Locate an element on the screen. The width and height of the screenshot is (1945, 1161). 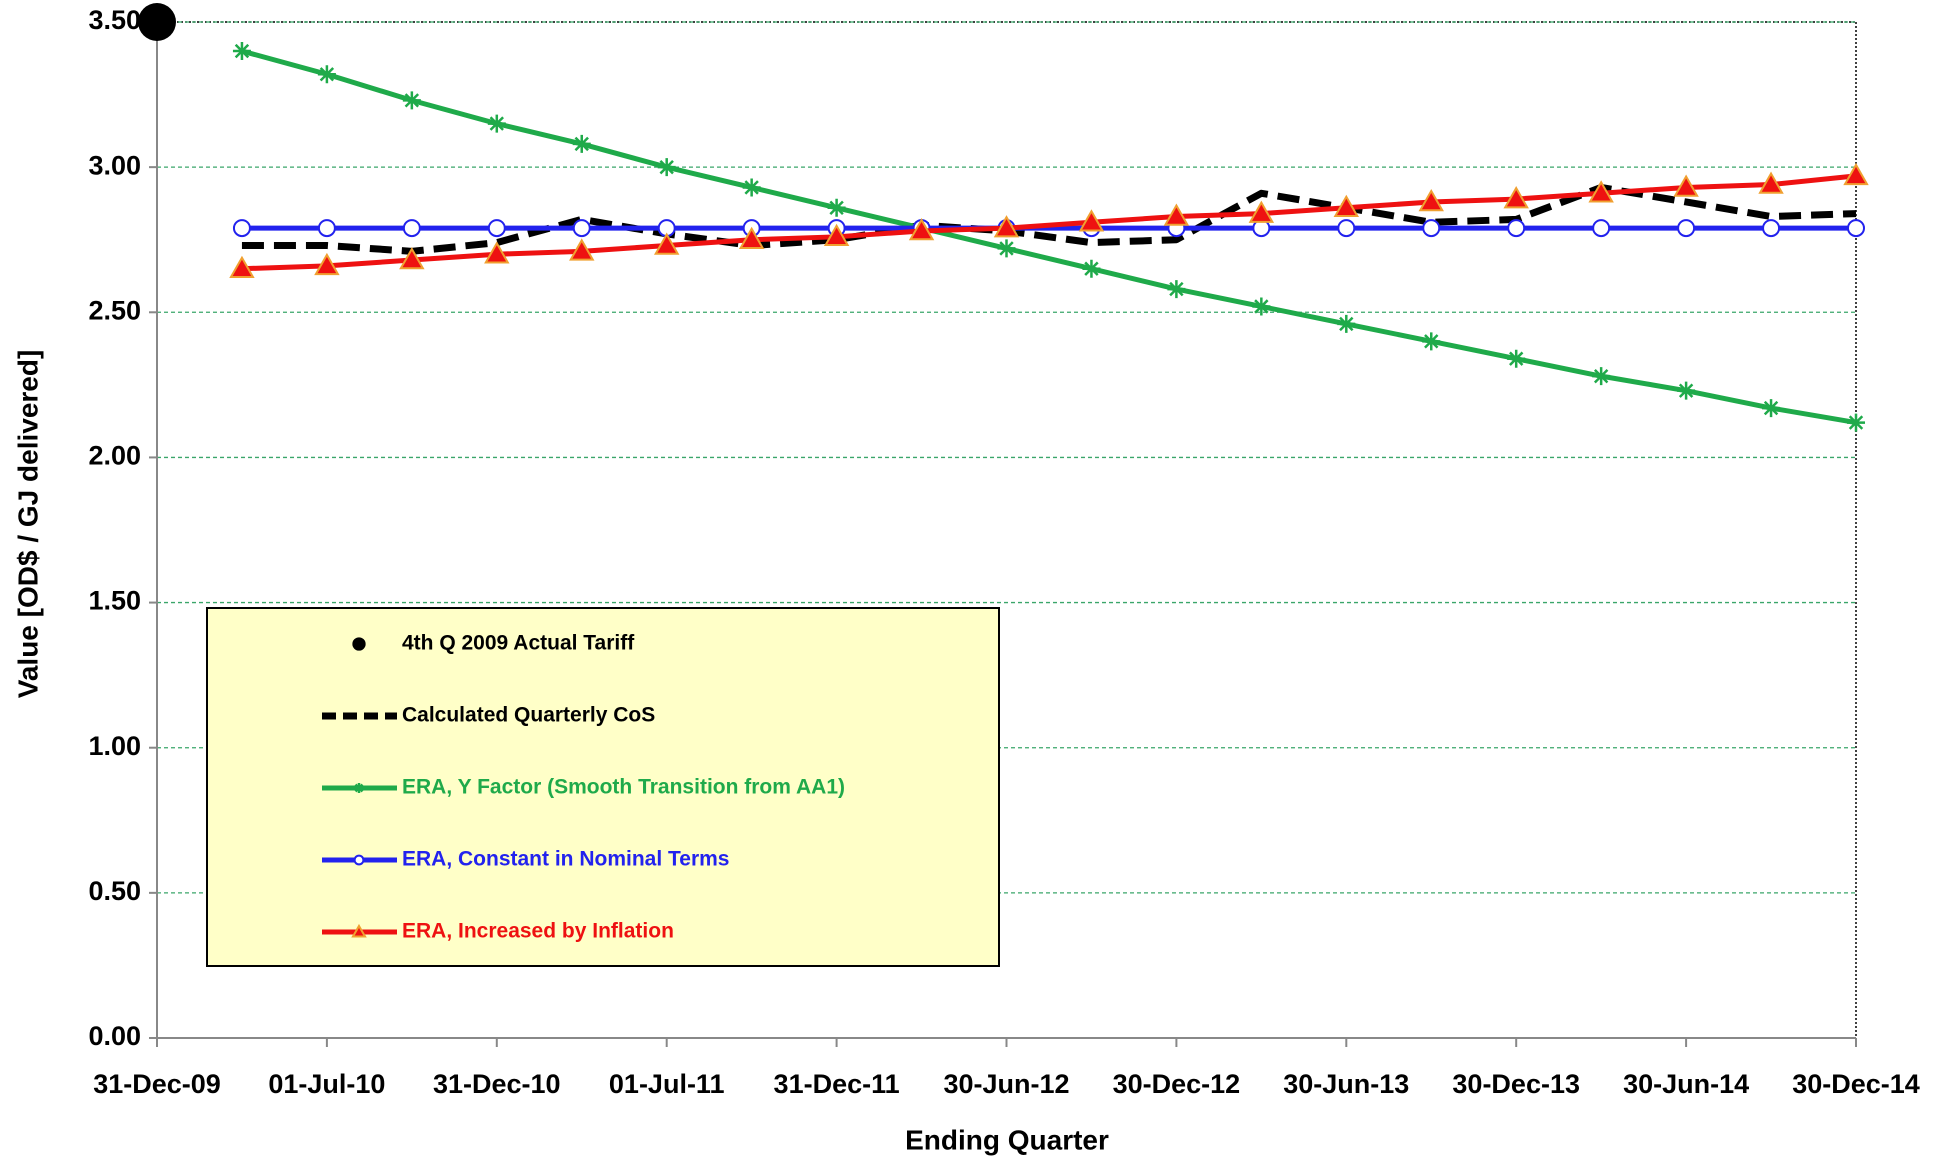
y-tick-label: 0.50 is located at coordinates (114, 891).